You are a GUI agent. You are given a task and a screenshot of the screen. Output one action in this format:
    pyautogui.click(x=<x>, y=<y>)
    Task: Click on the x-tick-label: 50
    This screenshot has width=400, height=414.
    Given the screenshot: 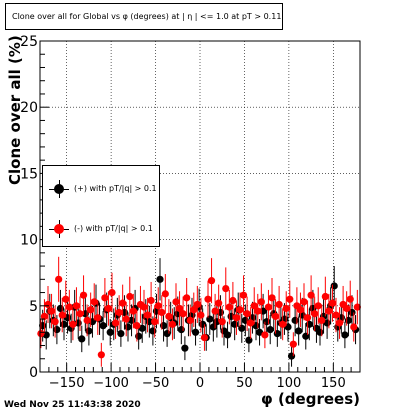 What is the action you would take?
    pyautogui.click(x=244, y=383)
    